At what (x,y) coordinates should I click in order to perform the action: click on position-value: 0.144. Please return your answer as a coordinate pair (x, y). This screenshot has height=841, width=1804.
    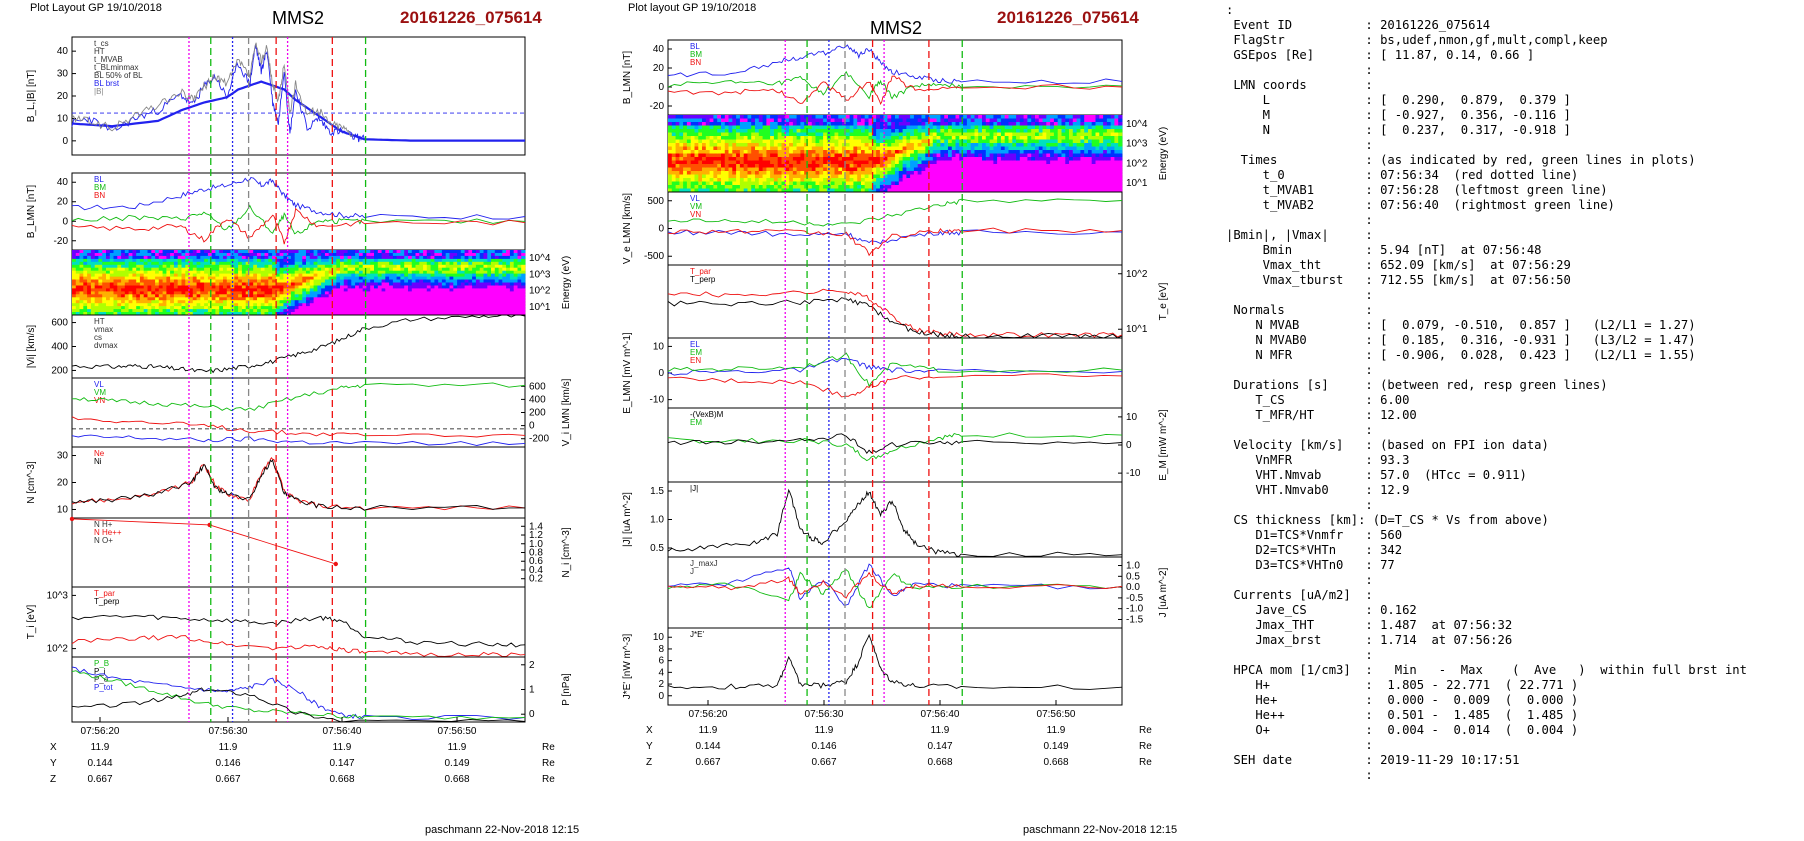
    Looking at the image, I should click on (99, 763).